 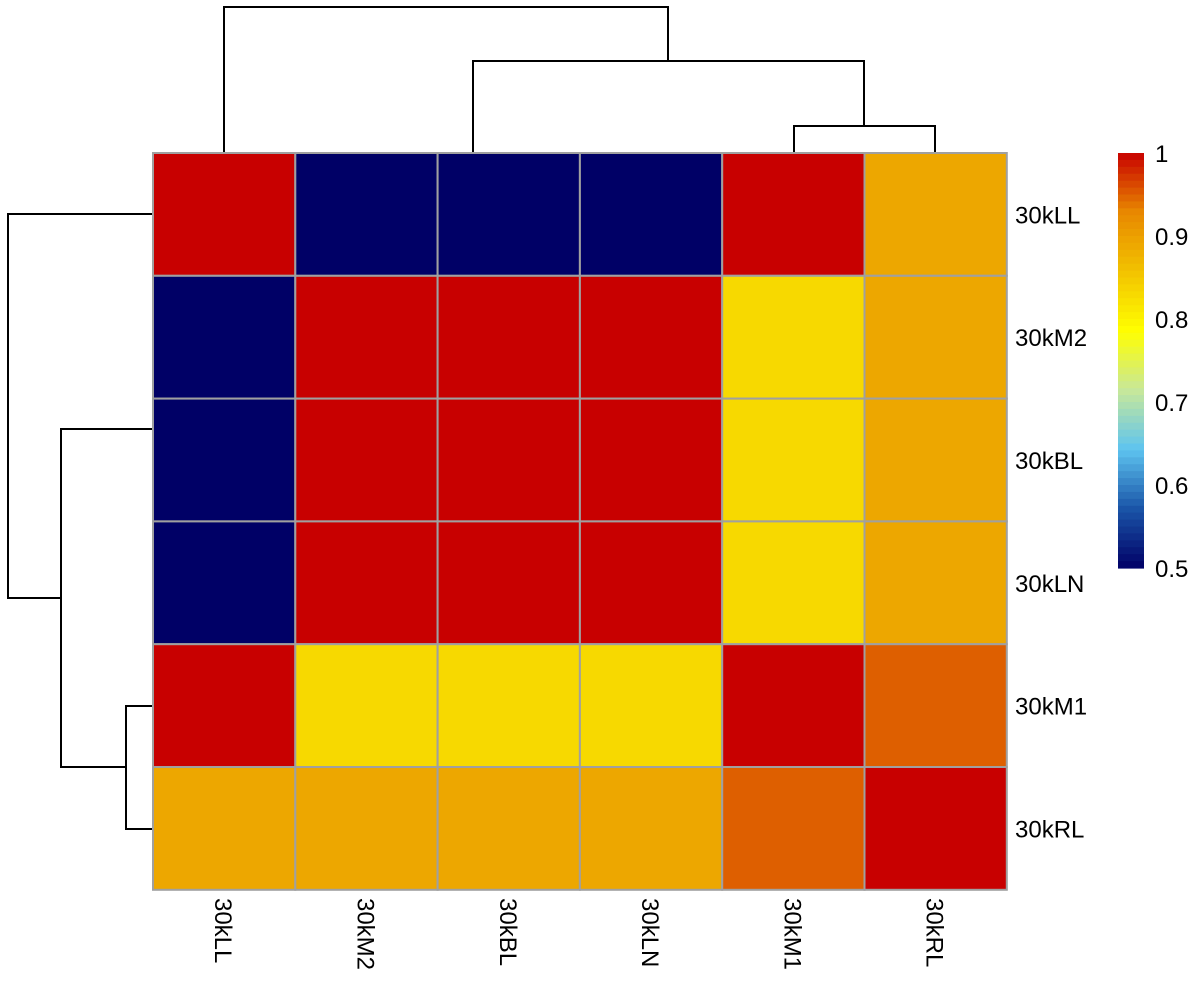 I want to click on row-label: 30kM2, so click(x=1051, y=338).